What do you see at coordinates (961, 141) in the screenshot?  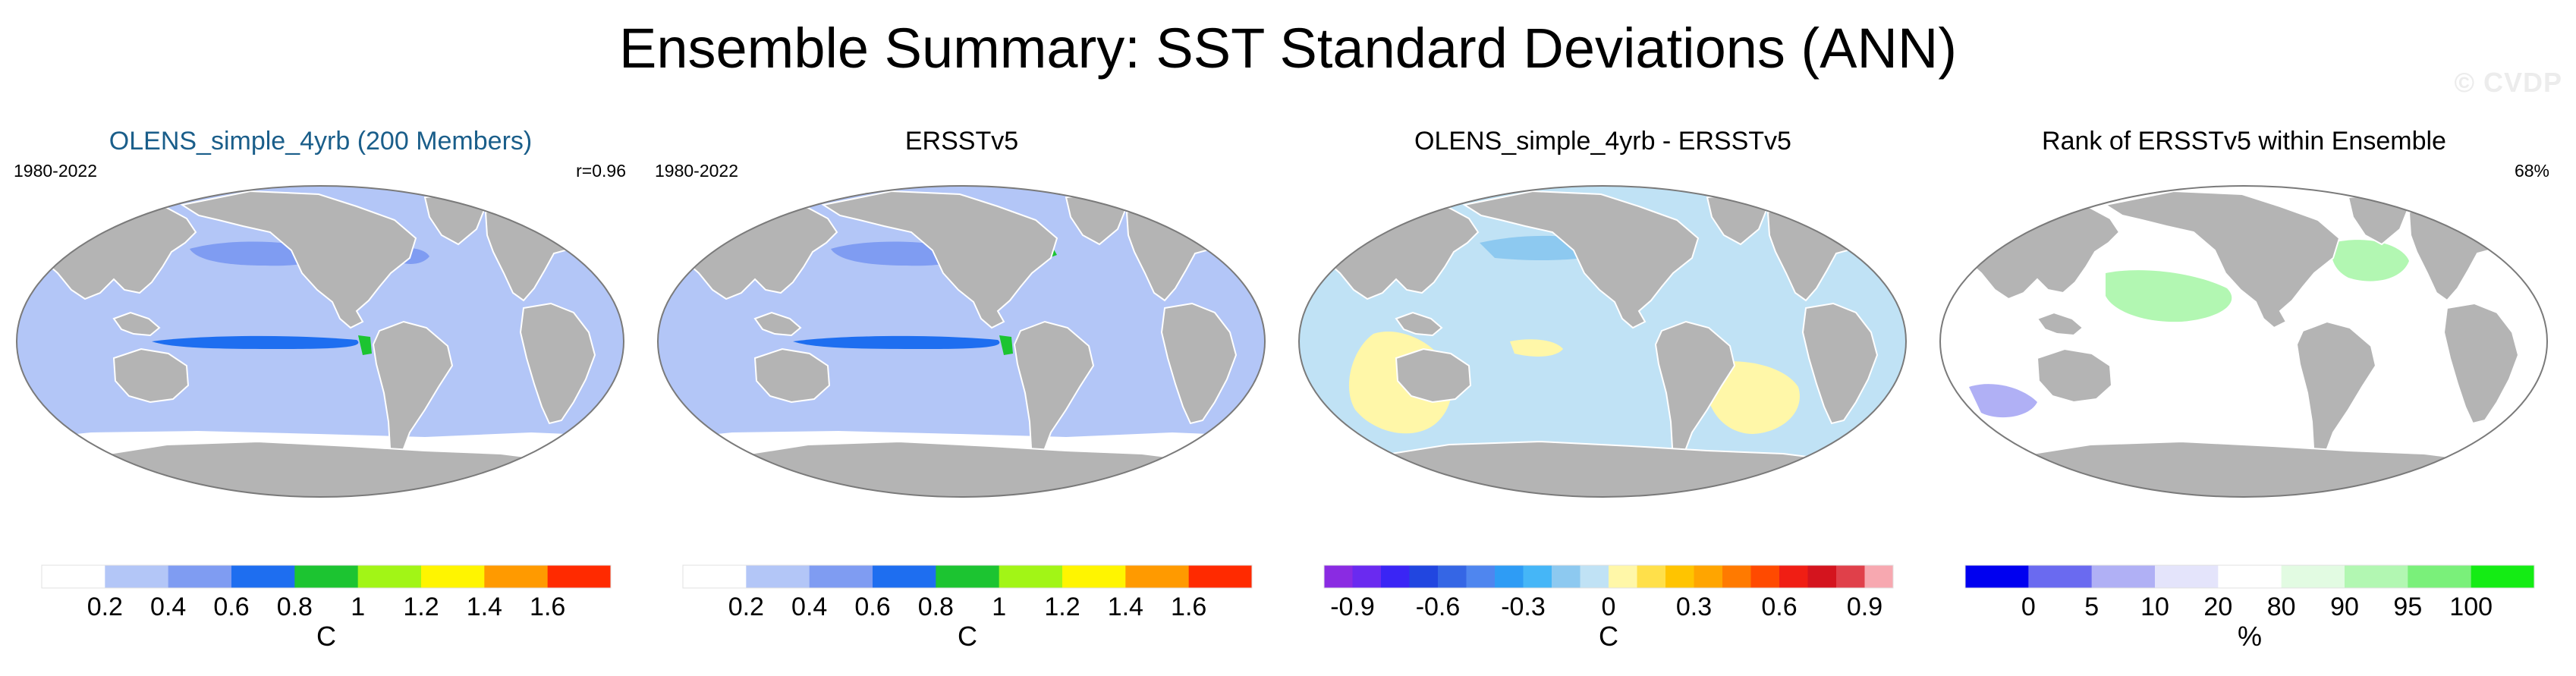 I see `panel-title: ERSSTv5` at bounding box center [961, 141].